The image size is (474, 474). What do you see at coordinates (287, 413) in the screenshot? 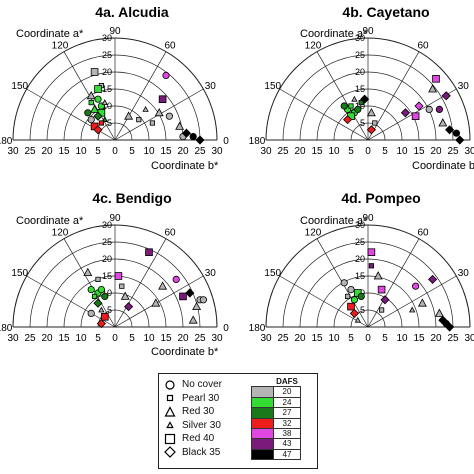
I see `dafs-value: 27` at bounding box center [287, 413].